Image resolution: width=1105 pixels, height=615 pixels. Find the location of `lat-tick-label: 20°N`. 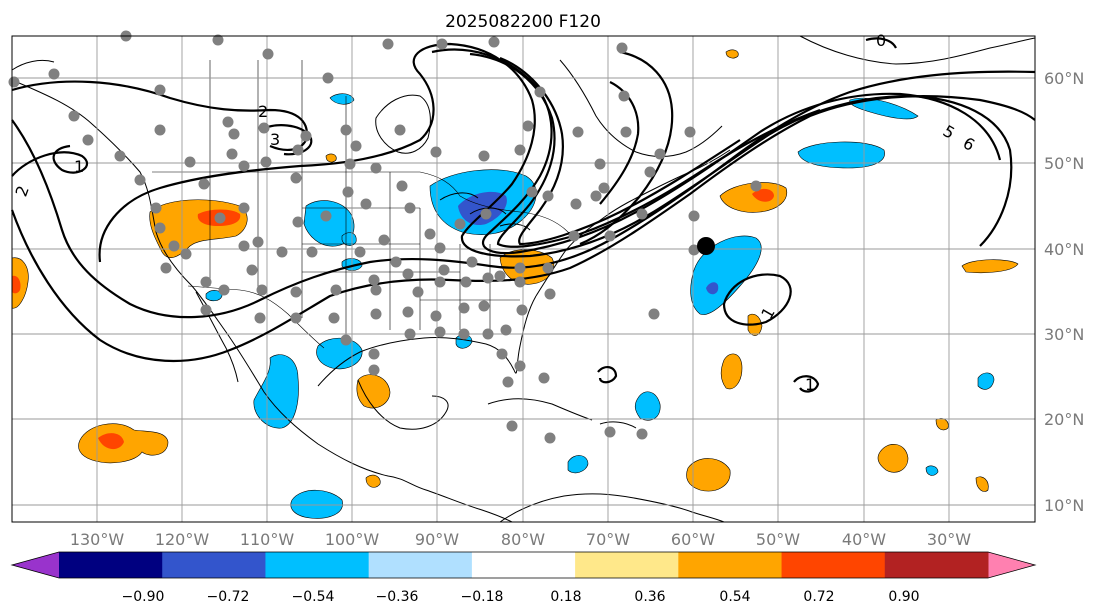

lat-tick-label: 20°N is located at coordinates (1064, 419).